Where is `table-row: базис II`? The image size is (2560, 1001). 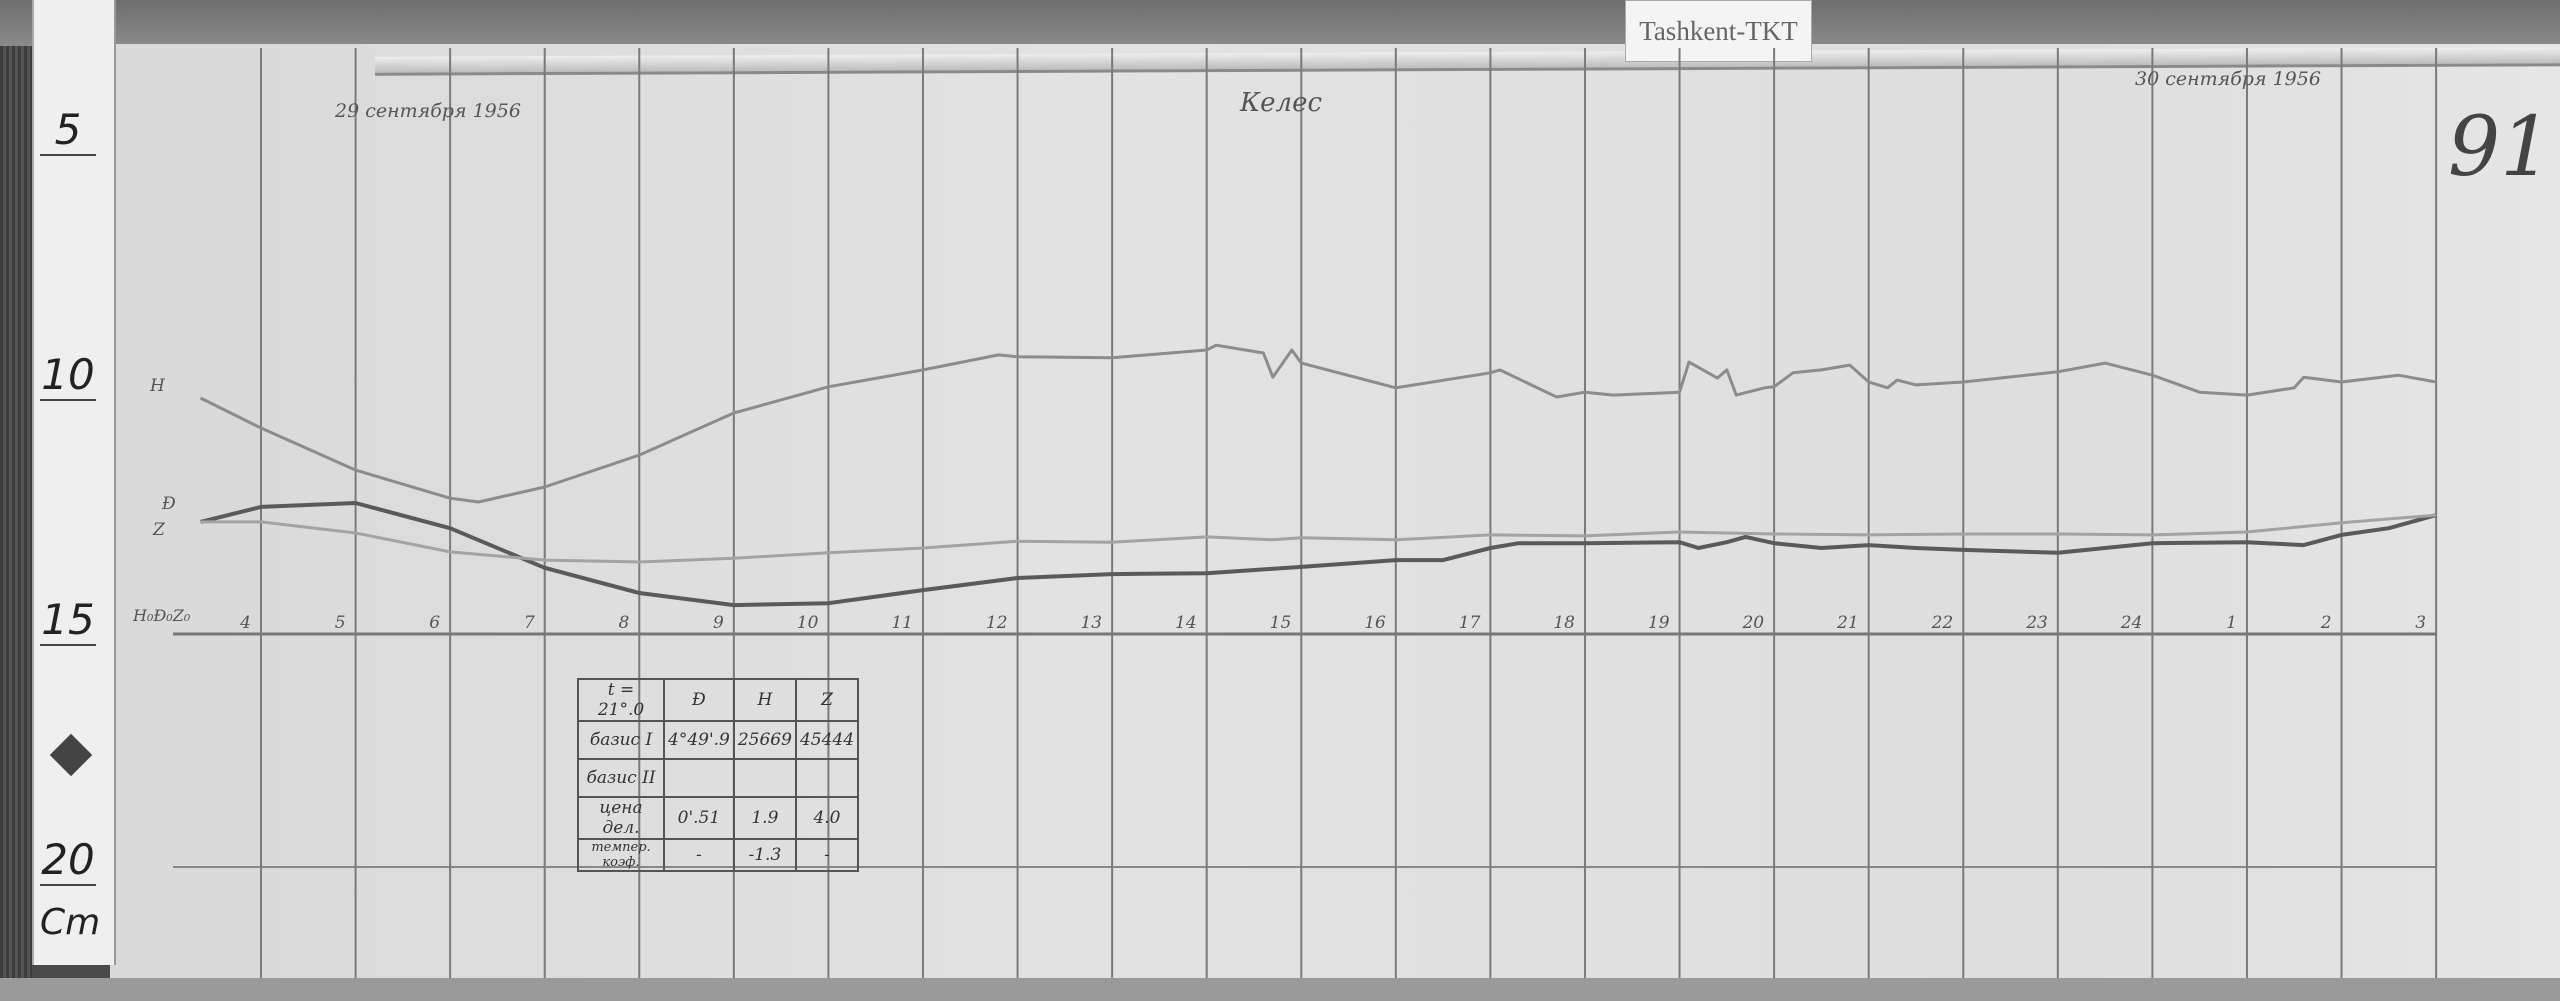 table-row: базис II is located at coordinates (718, 778).